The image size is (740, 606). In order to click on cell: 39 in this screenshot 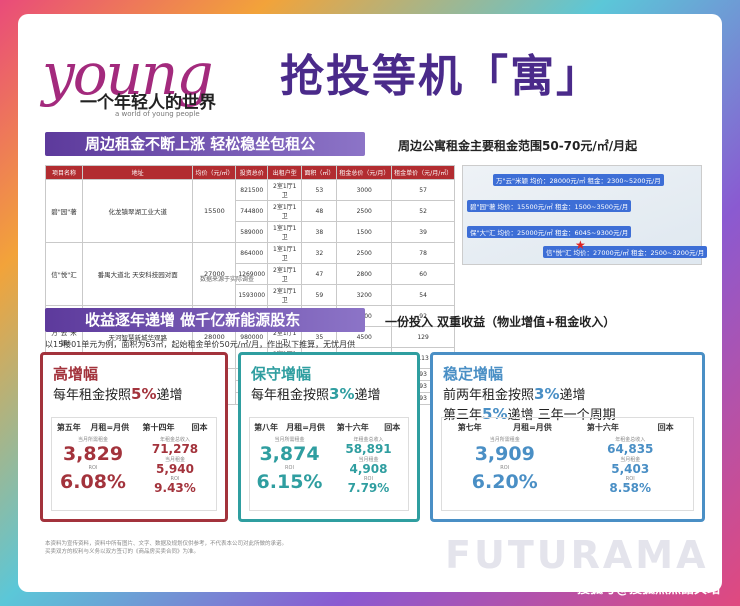, I will do `click(423, 232)`.